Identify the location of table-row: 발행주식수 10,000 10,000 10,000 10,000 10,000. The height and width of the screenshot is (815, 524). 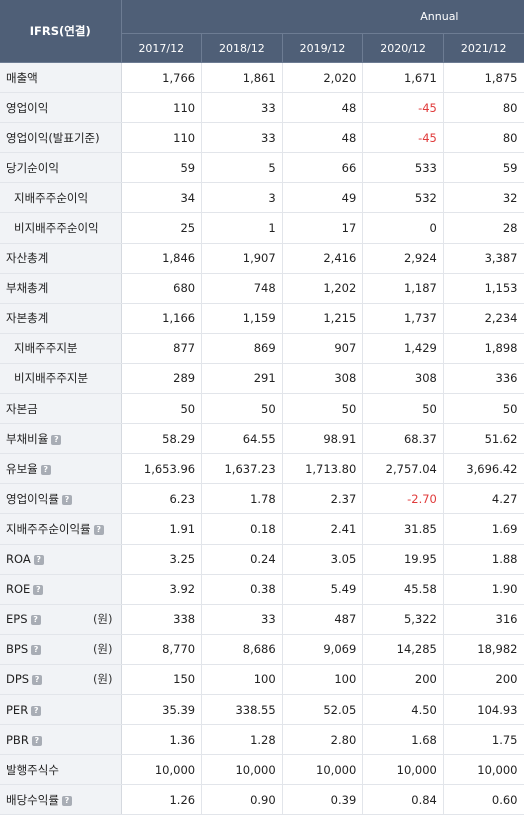
(262, 770).